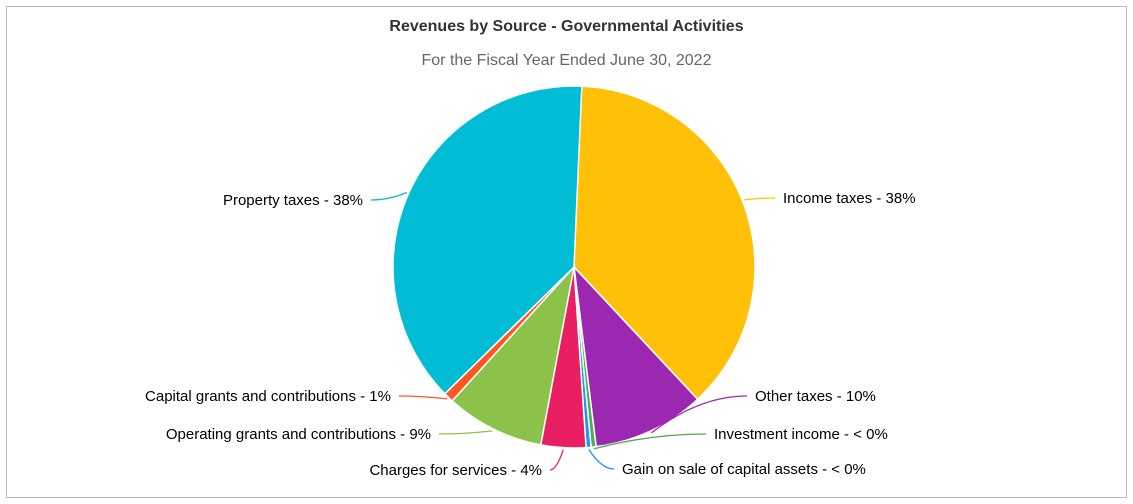  Describe the element at coordinates (849, 198) in the screenshot. I see `slice-label: Income taxes - 38%` at that location.